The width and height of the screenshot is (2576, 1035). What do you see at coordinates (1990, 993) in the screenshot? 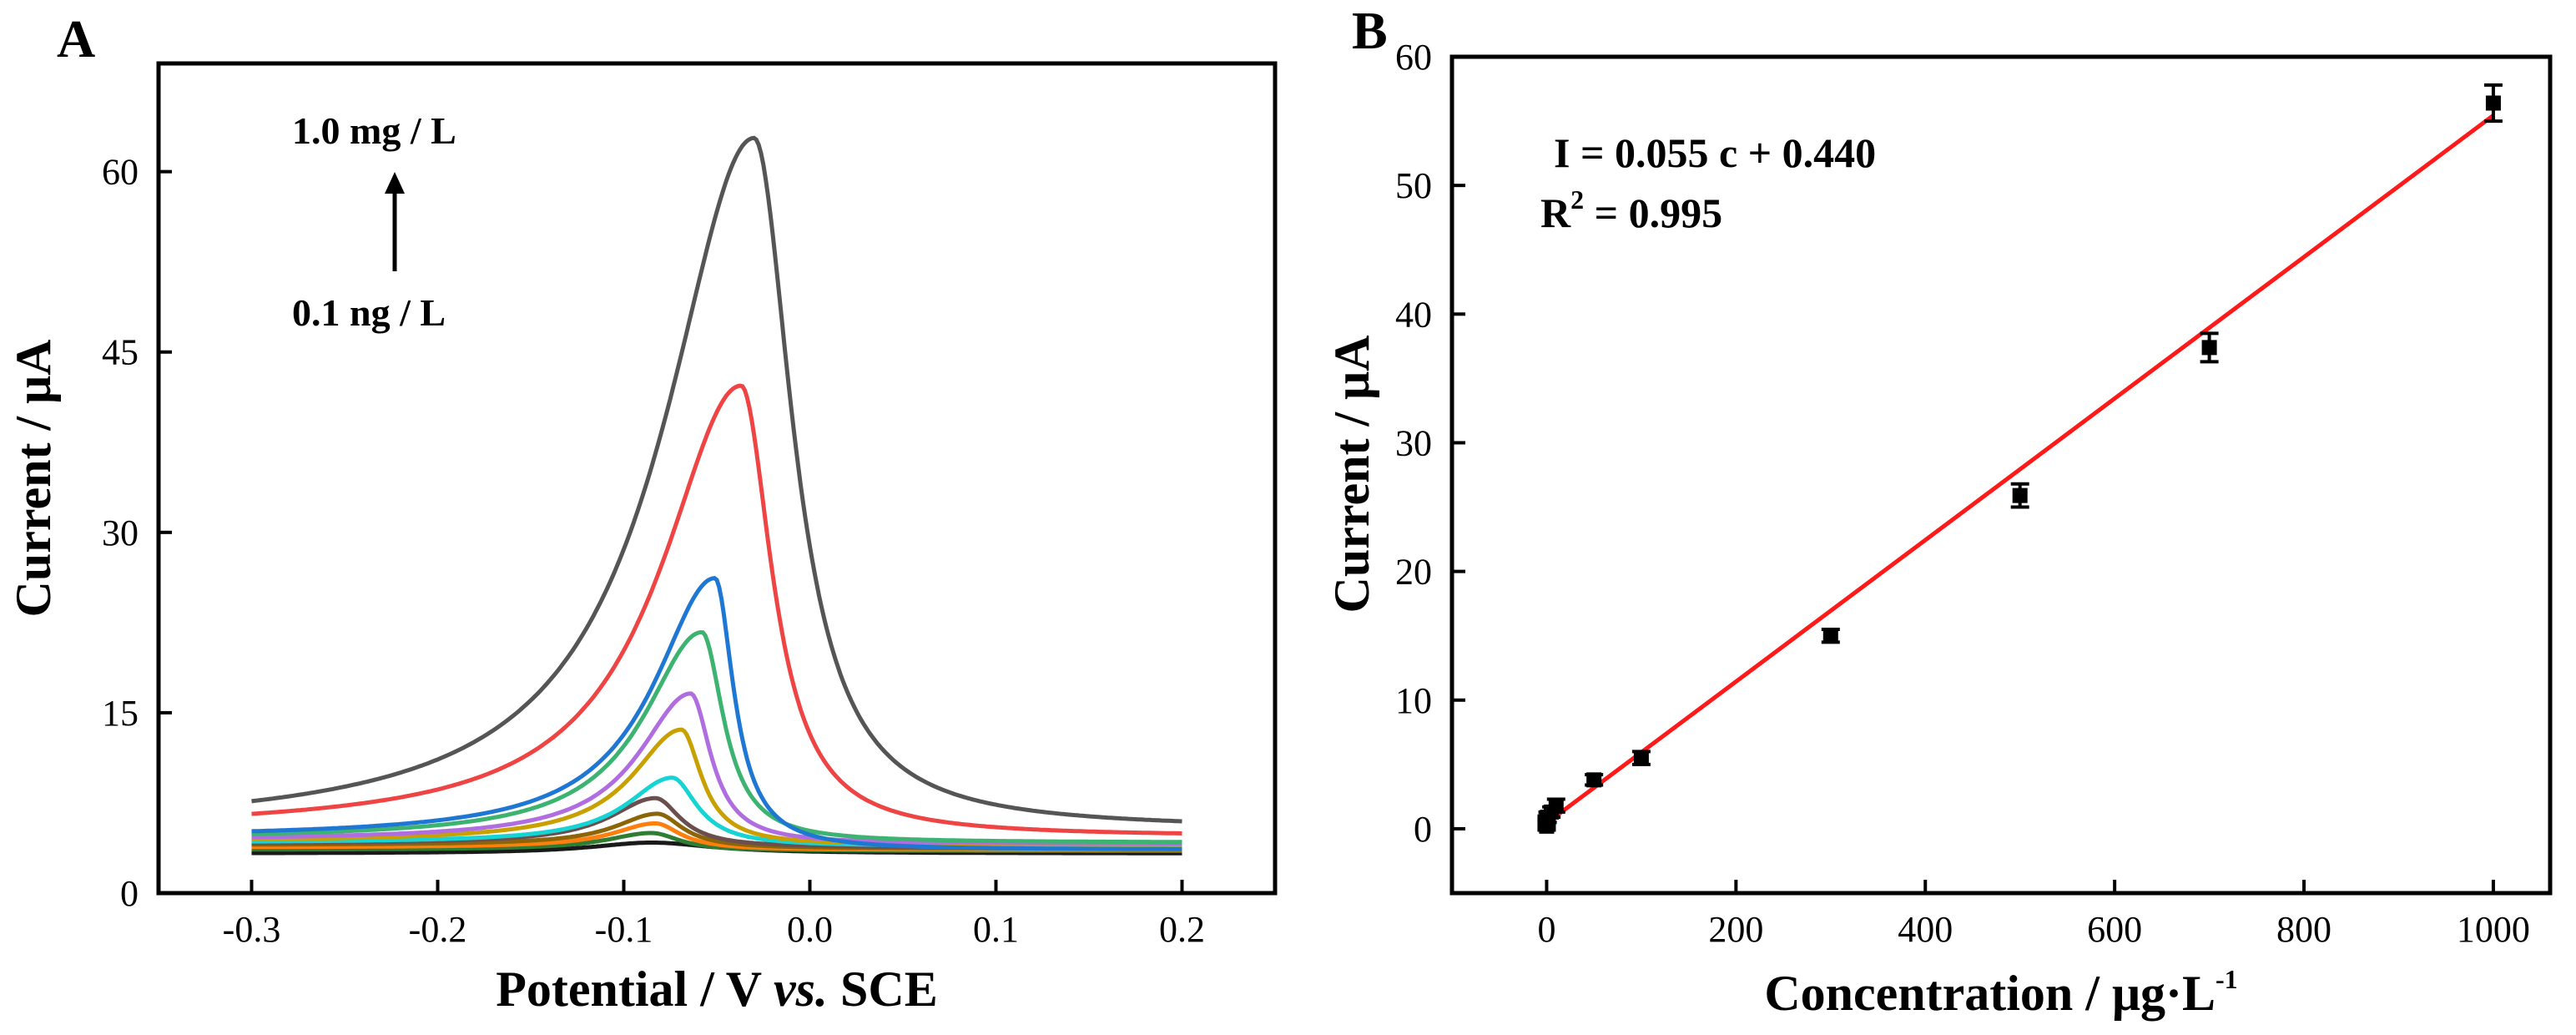
I see `x-title-text: Concentration / μg·L` at bounding box center [1990, 993].